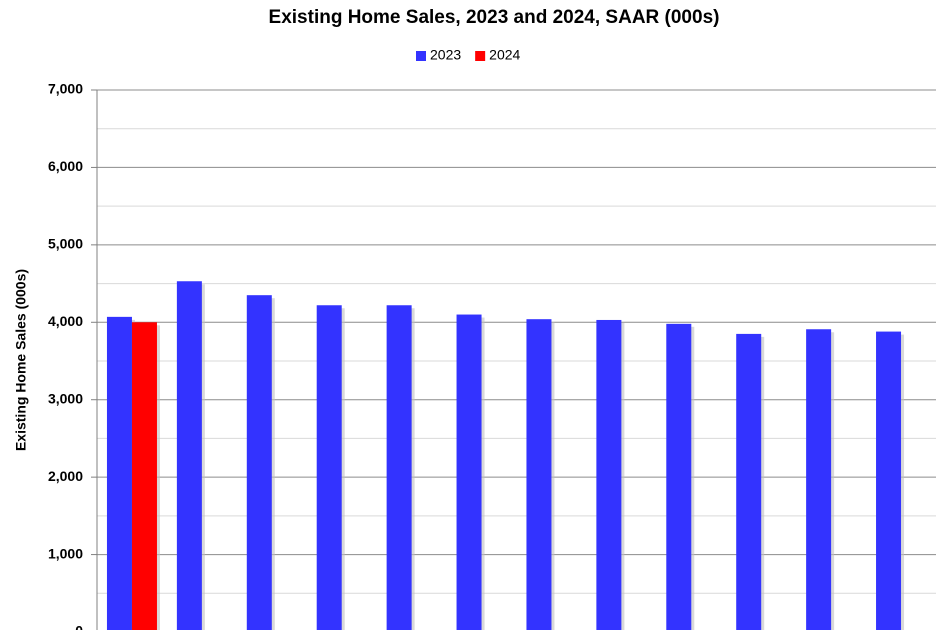 The image size is (944, 630). Describe the element at coordinates (21, 360) in the screenshot. I see `y-axis-label: Existing Home Sales (000s)` at that location.